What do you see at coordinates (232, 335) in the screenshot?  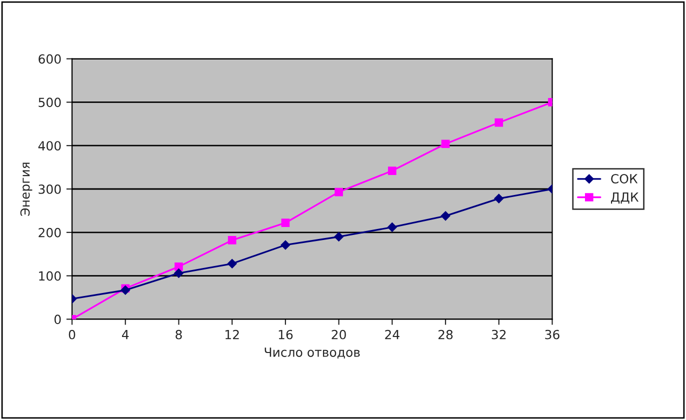 I see `x-tick-label: 12` at bounding box center [232, 335].